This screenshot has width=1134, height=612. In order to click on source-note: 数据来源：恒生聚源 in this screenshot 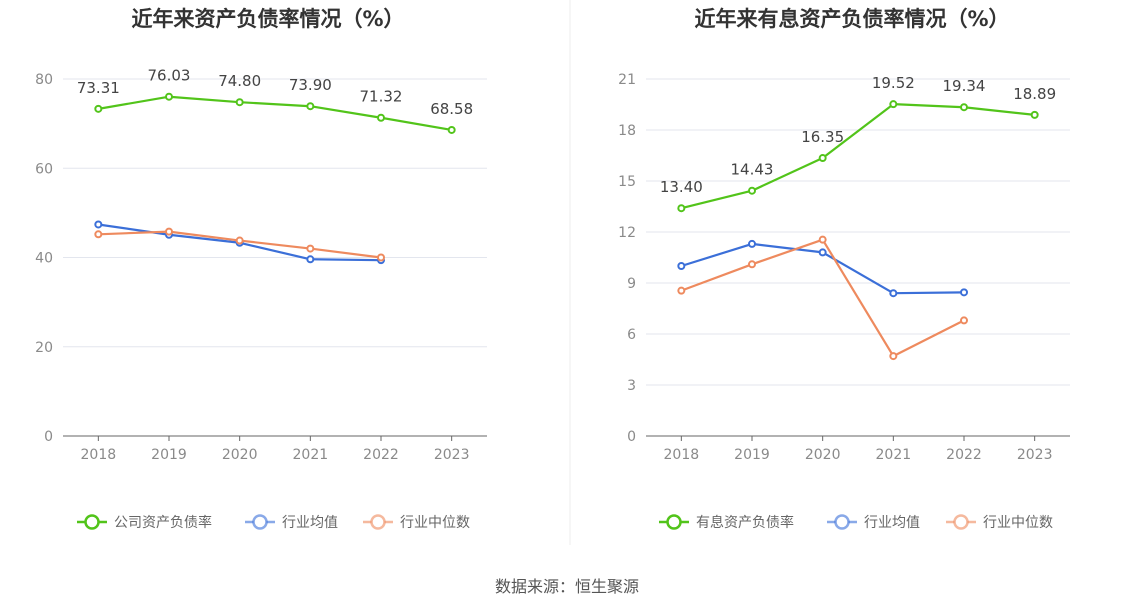, I will do `click(567, 586)`.